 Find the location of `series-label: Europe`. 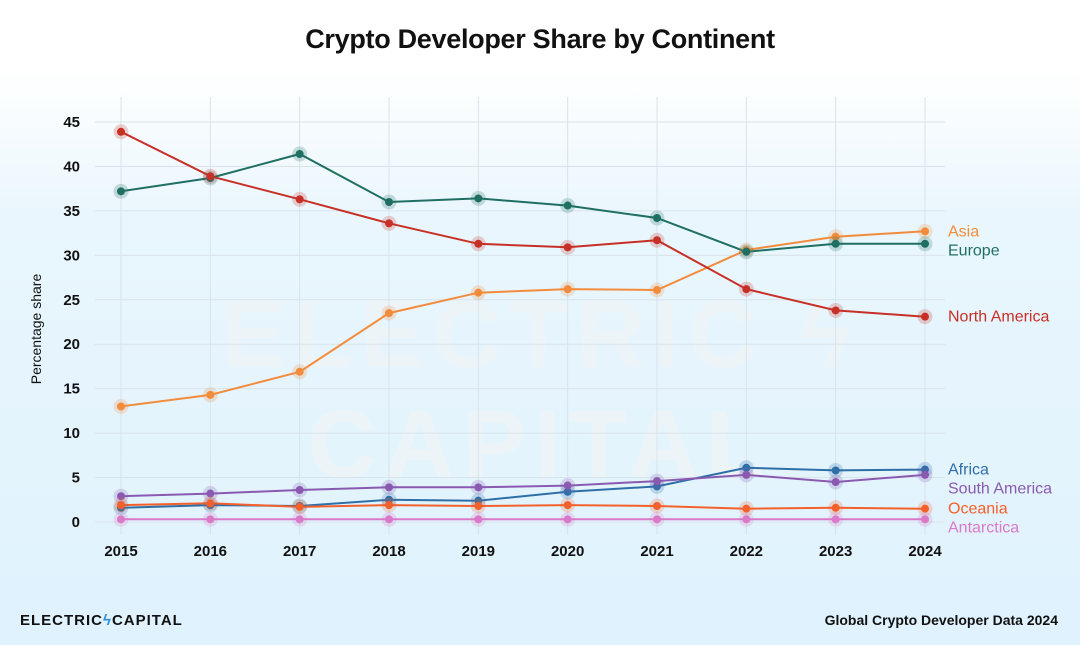

series-label: Europe is located at coordinates (974, 250).